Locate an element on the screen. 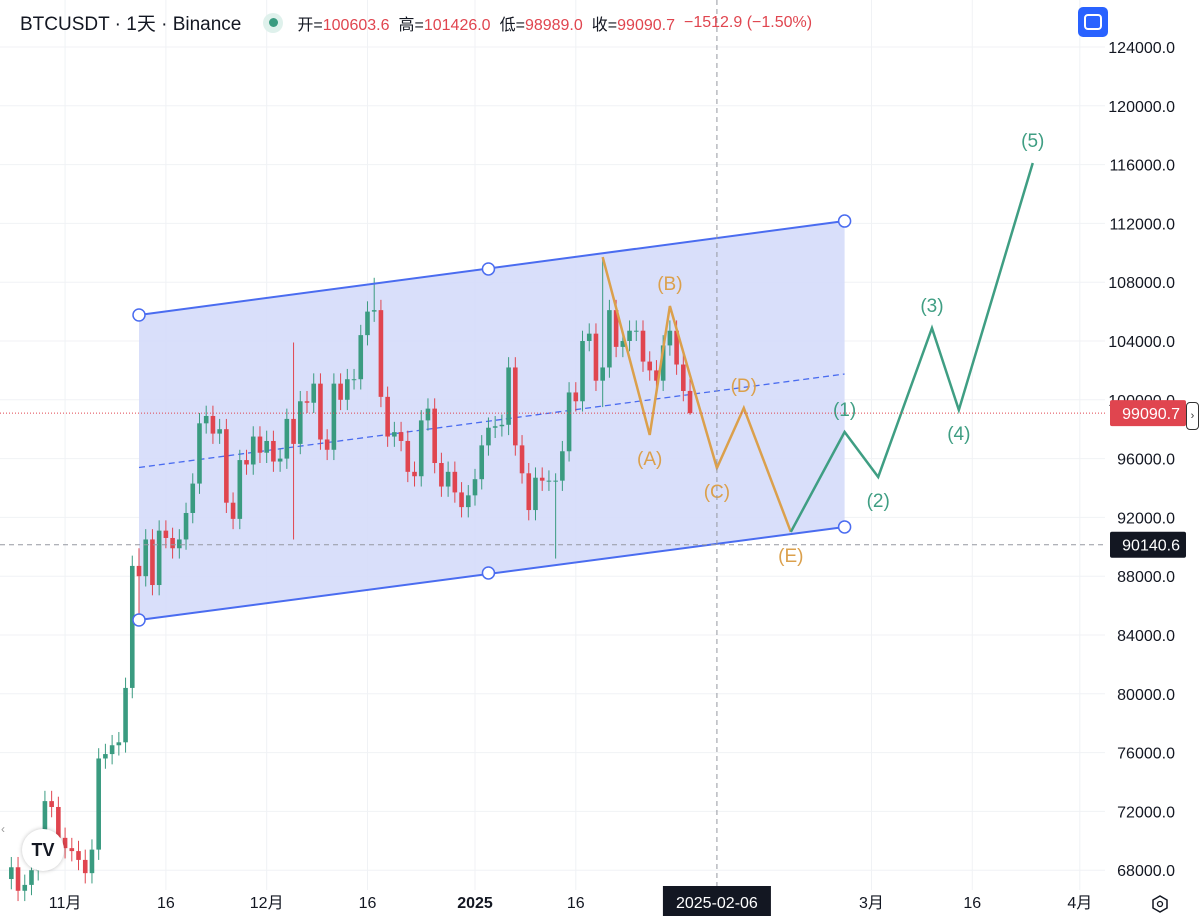 This screenshot has width=1200, height=916. impulse-wave-line is located at coordinates (911, 347).